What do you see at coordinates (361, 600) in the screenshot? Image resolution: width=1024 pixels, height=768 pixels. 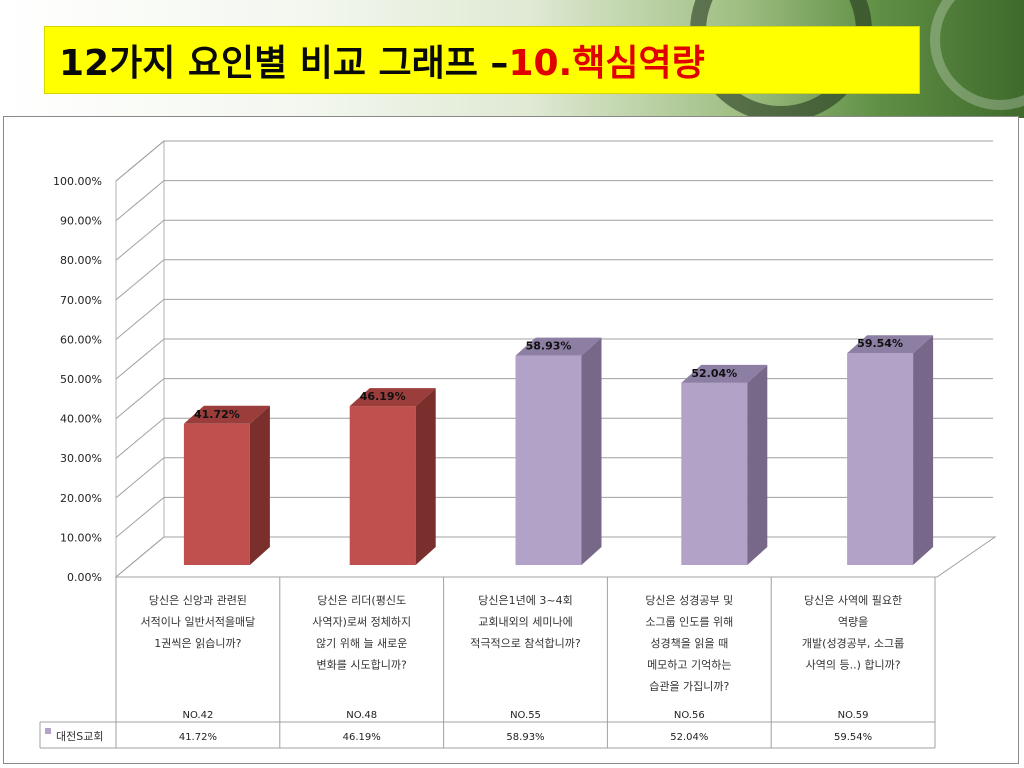 I see `category-label-line: 당신은 리더(평신도` at bounding box center [361, 600].